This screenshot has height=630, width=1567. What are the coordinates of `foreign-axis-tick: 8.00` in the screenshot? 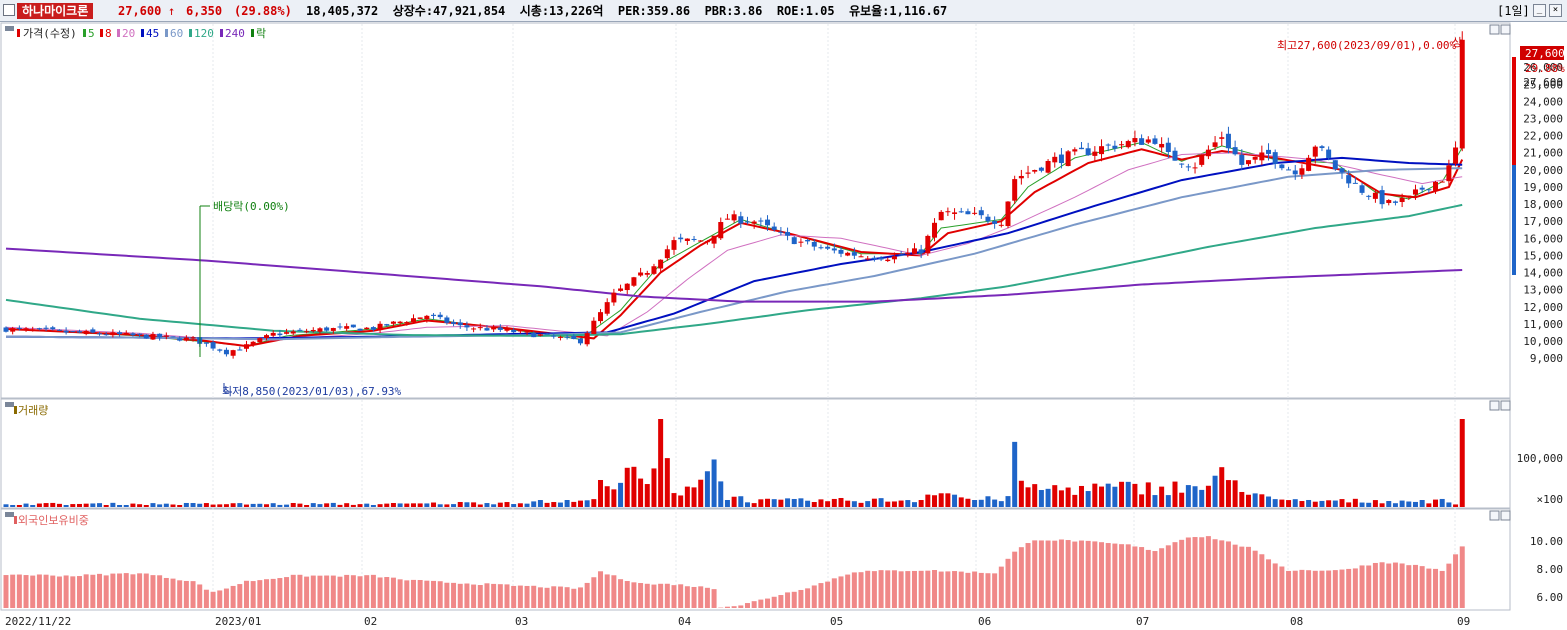 It's located at (1550, 569).